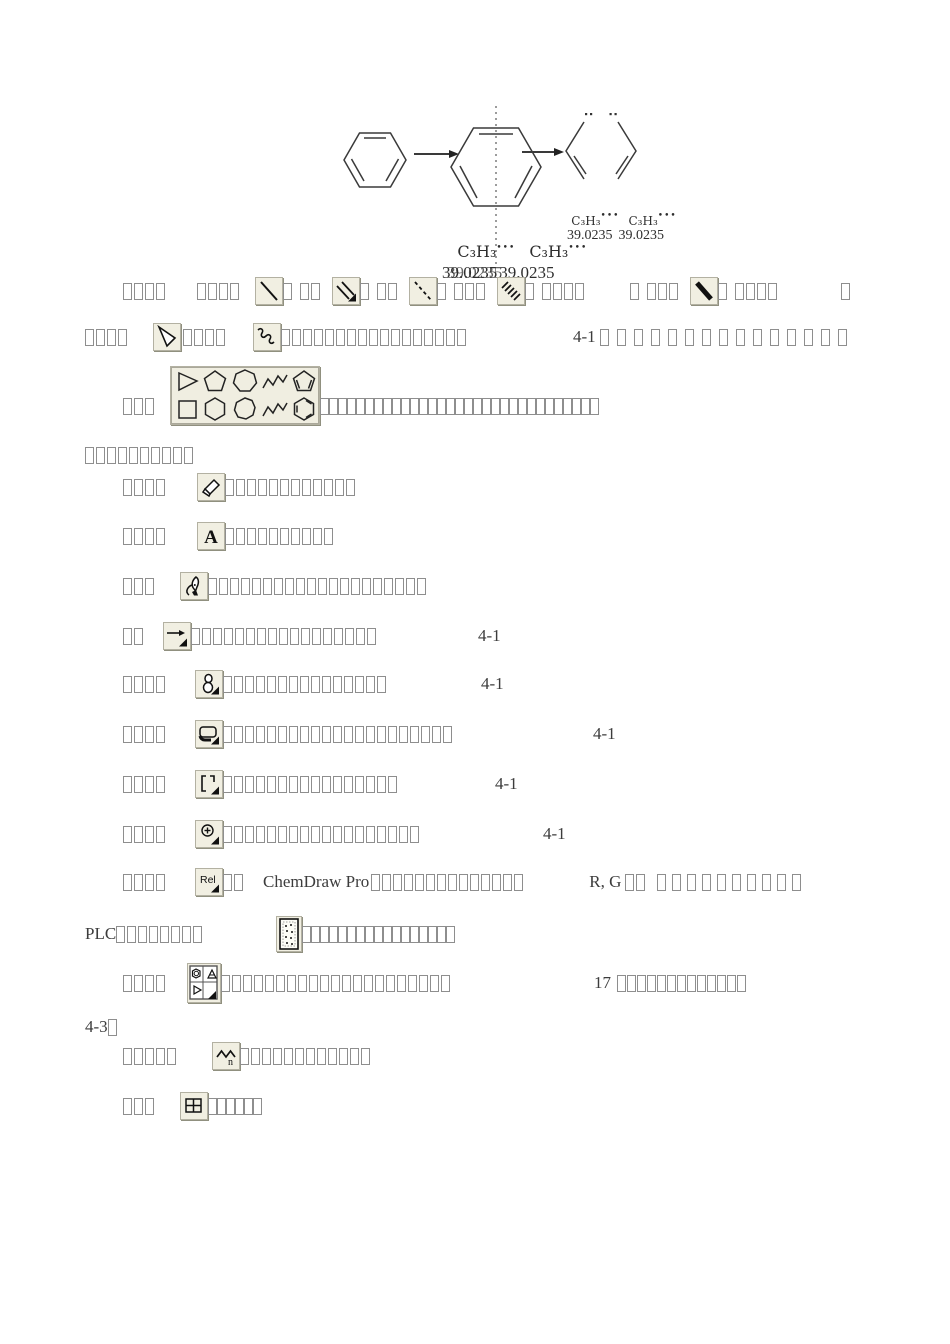 This screenshot has height=1344, width=950. Describe the element at coordinates (194, 1106) in the screenshot. I see `table-tool-icon` at that location.